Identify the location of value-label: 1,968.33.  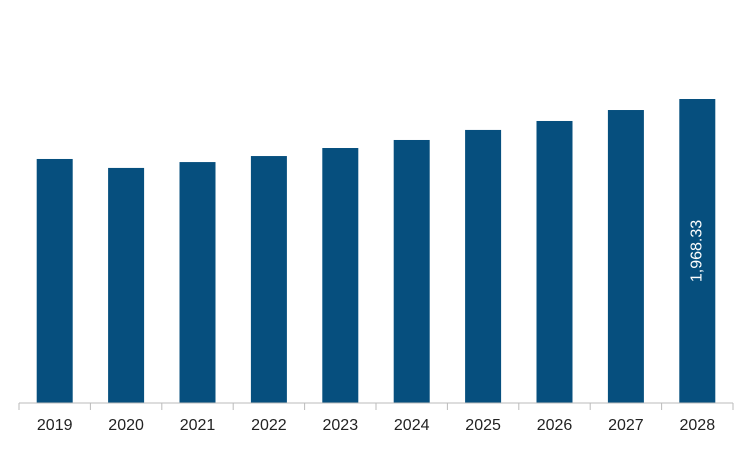
(697, 251).